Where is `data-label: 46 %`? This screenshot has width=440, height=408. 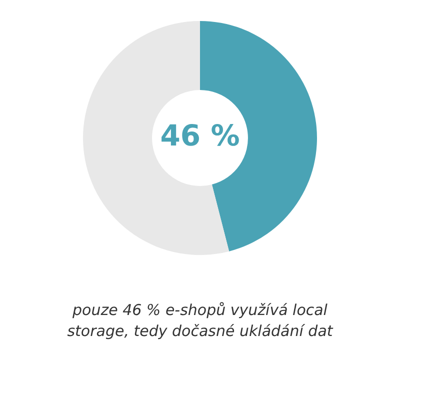 data-label: 46 % is located at coordinates (200, 135).